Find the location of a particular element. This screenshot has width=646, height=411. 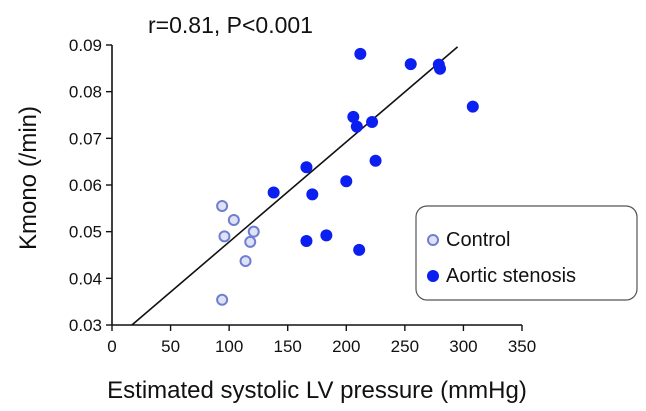

x-tick-label: 200 is located at coordinates (346, 346).